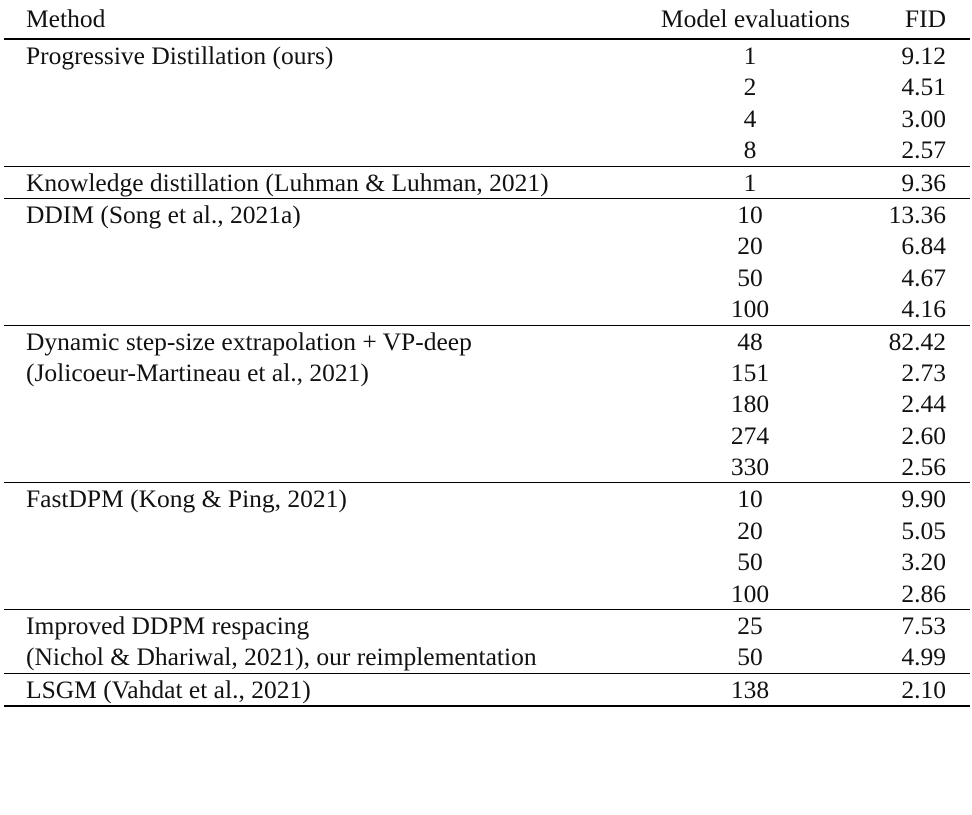  Describe the element at coordinates (923, 55) in the screenshot. I see `fid-cell: 9.12` at that location.